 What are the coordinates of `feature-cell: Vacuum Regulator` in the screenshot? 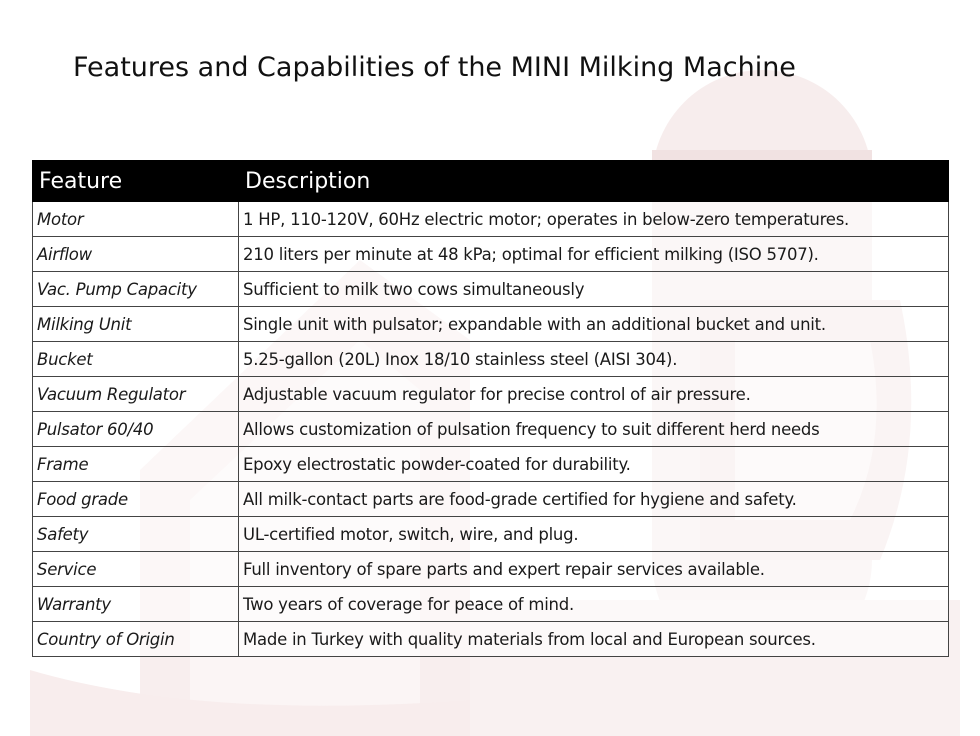 It's located at (135, 394).